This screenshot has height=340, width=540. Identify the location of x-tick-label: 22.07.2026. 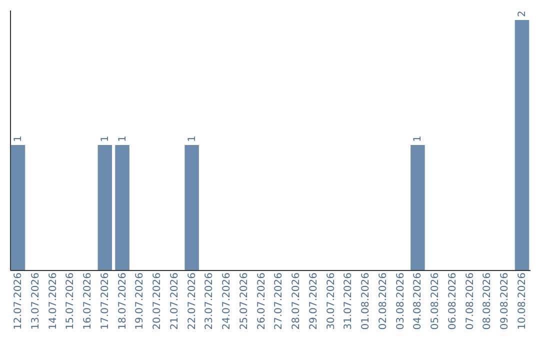
(192, 301).